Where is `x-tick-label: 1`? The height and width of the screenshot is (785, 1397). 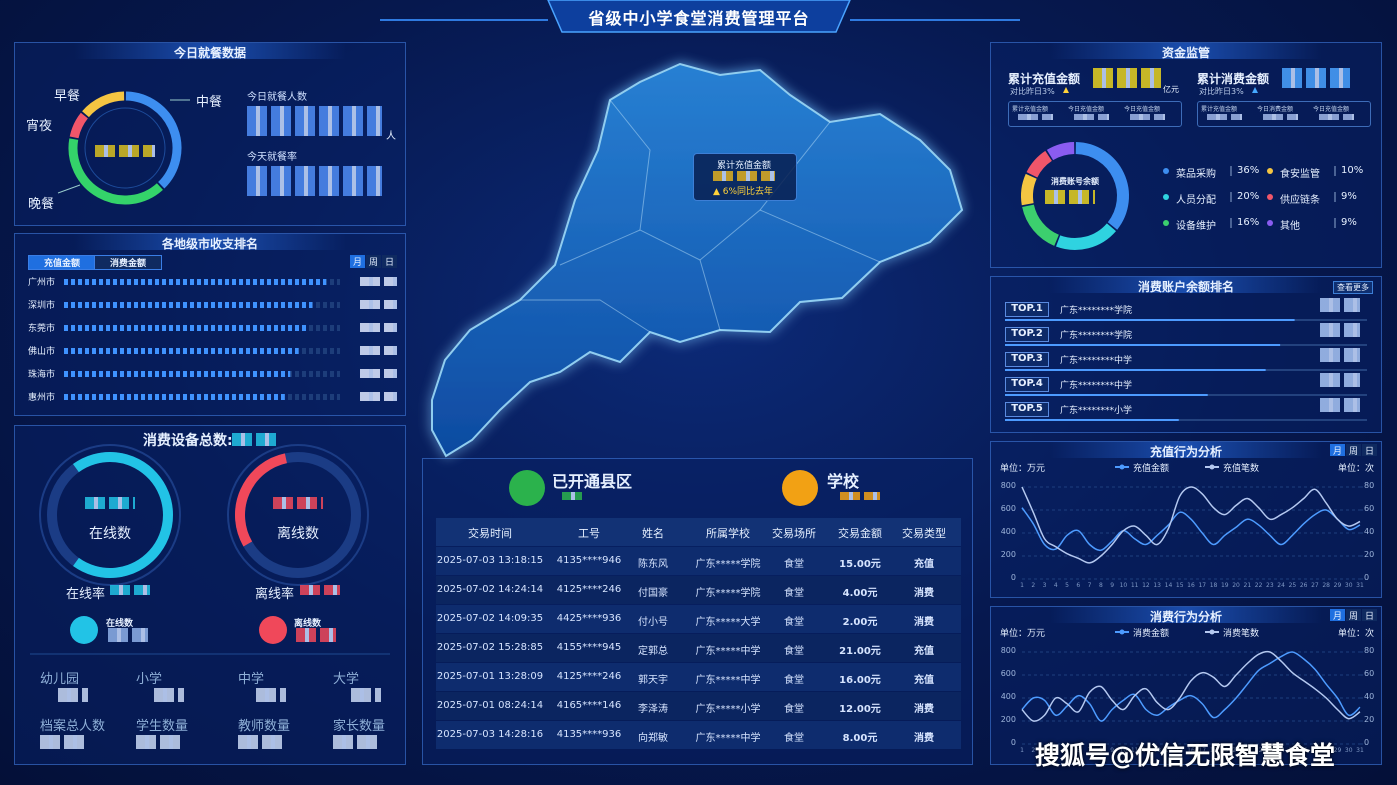 x-tick-label: 1 is located at coordinates (1022, 750).